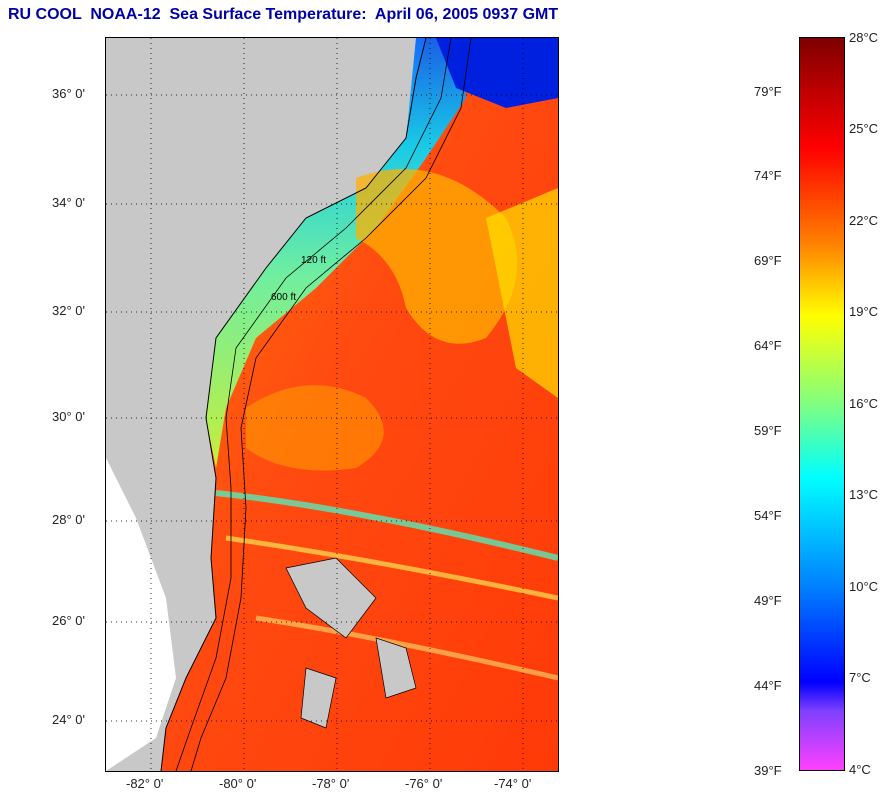 The height and width of the screenshot is (793, 889). What do you see at coordinates (497, 73) in the screenshot?
I see `cold-water` at bounding box center [497, 73].